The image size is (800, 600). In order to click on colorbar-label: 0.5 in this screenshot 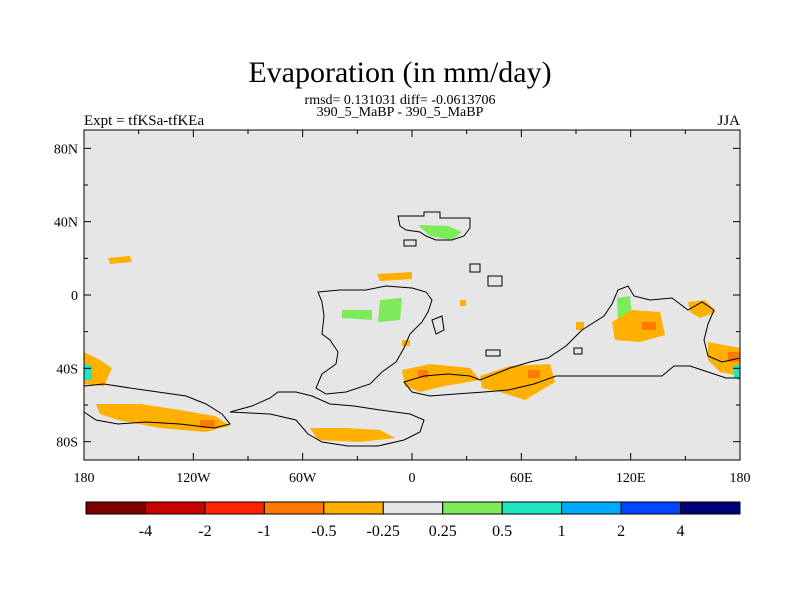, I will do `click(502, 531)`.